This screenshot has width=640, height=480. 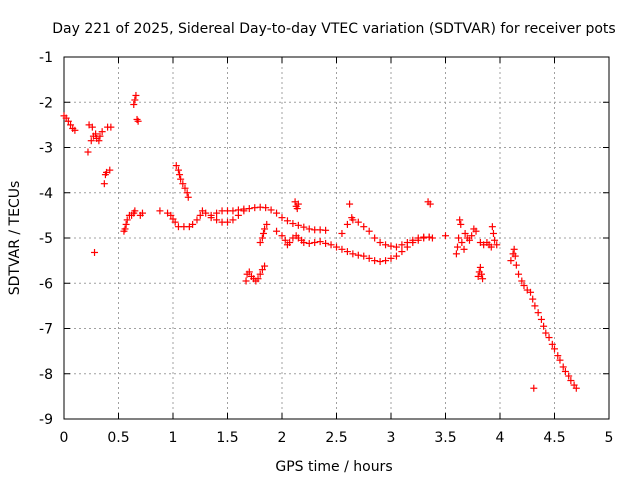 I want to click on y-tick-label: -4, so click(x=46, y=194).